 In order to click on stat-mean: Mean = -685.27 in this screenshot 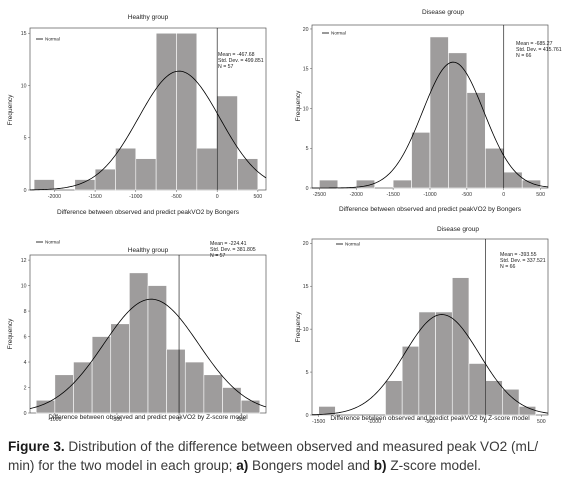, I will do `click(534, 44)`.